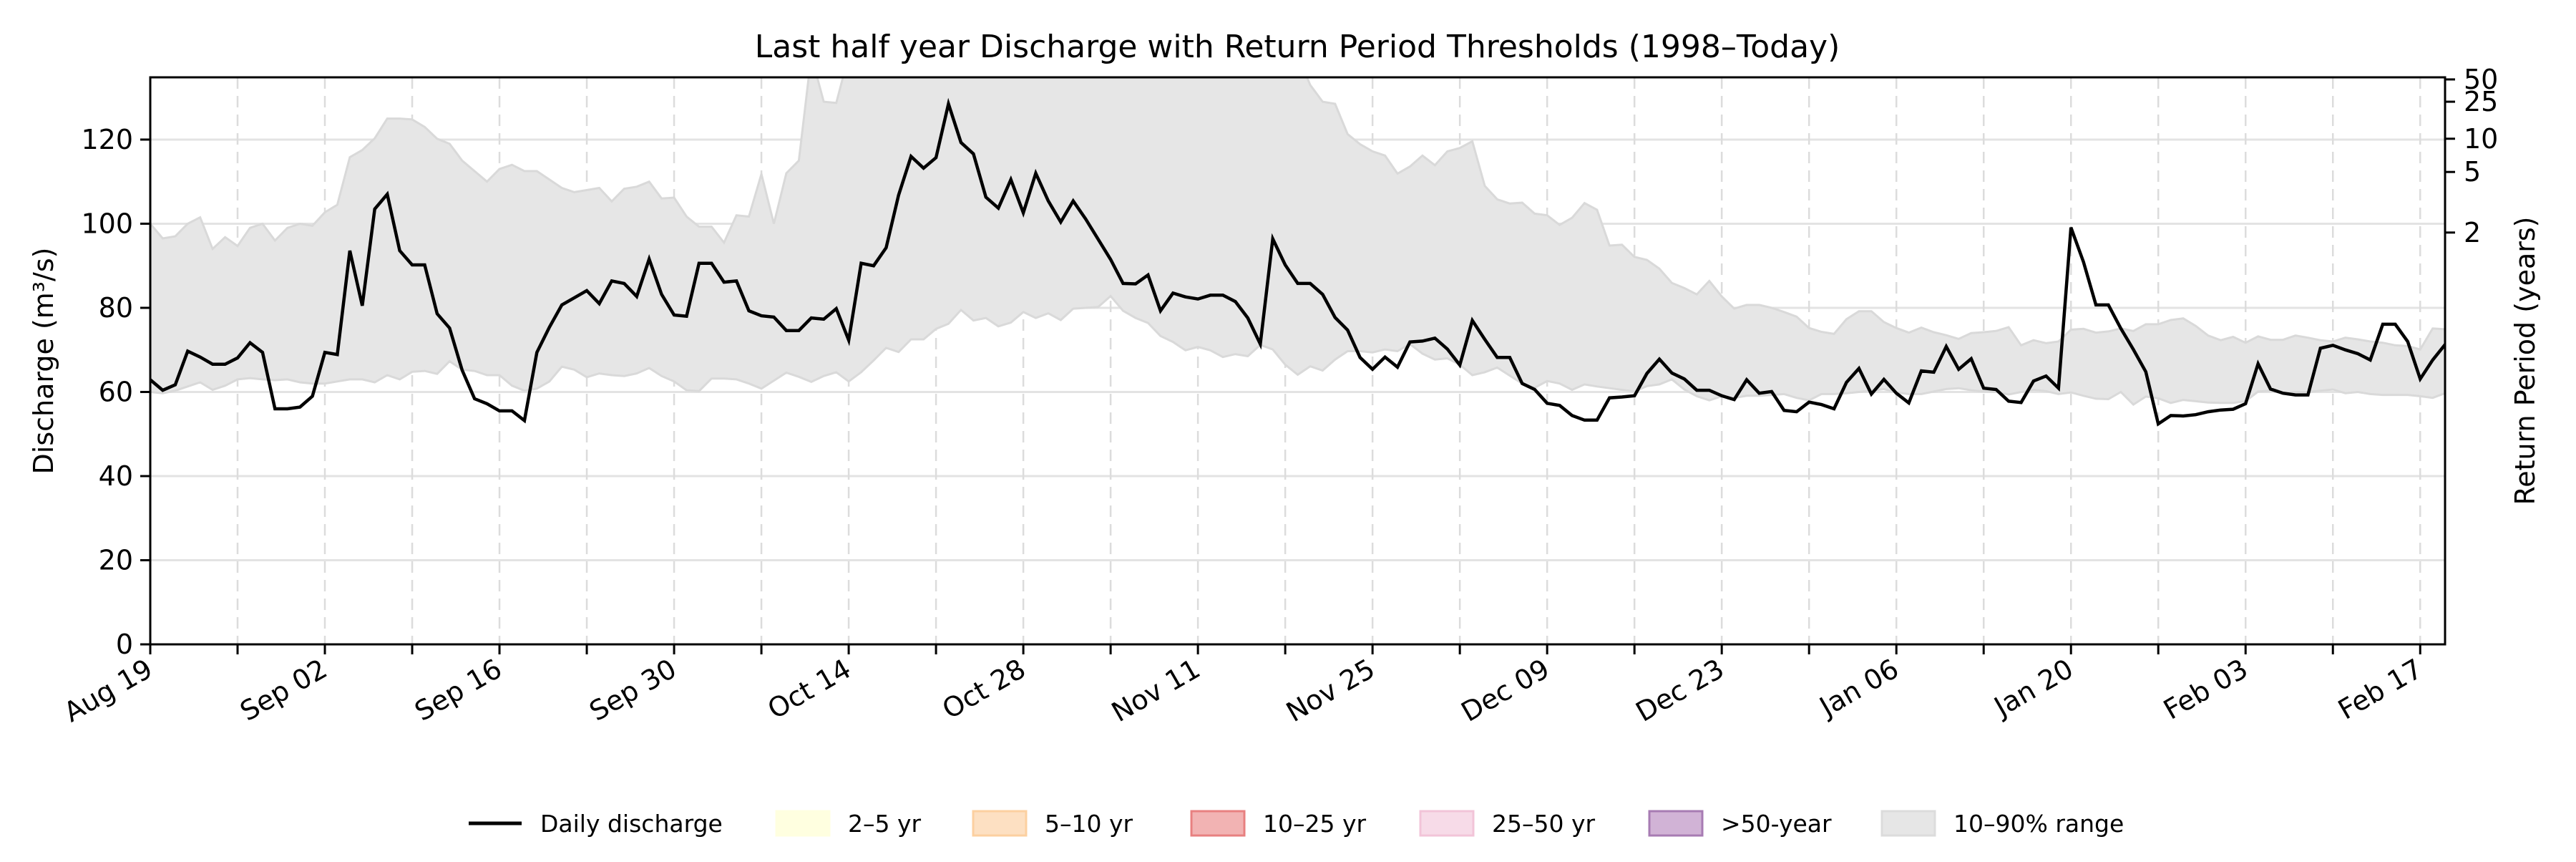 The width and height of the screenshot is (2576, 862). Describe the element at coordinates (2033, 688) in the screenshot. I see `x-tick-label: Jan 20` at that location.